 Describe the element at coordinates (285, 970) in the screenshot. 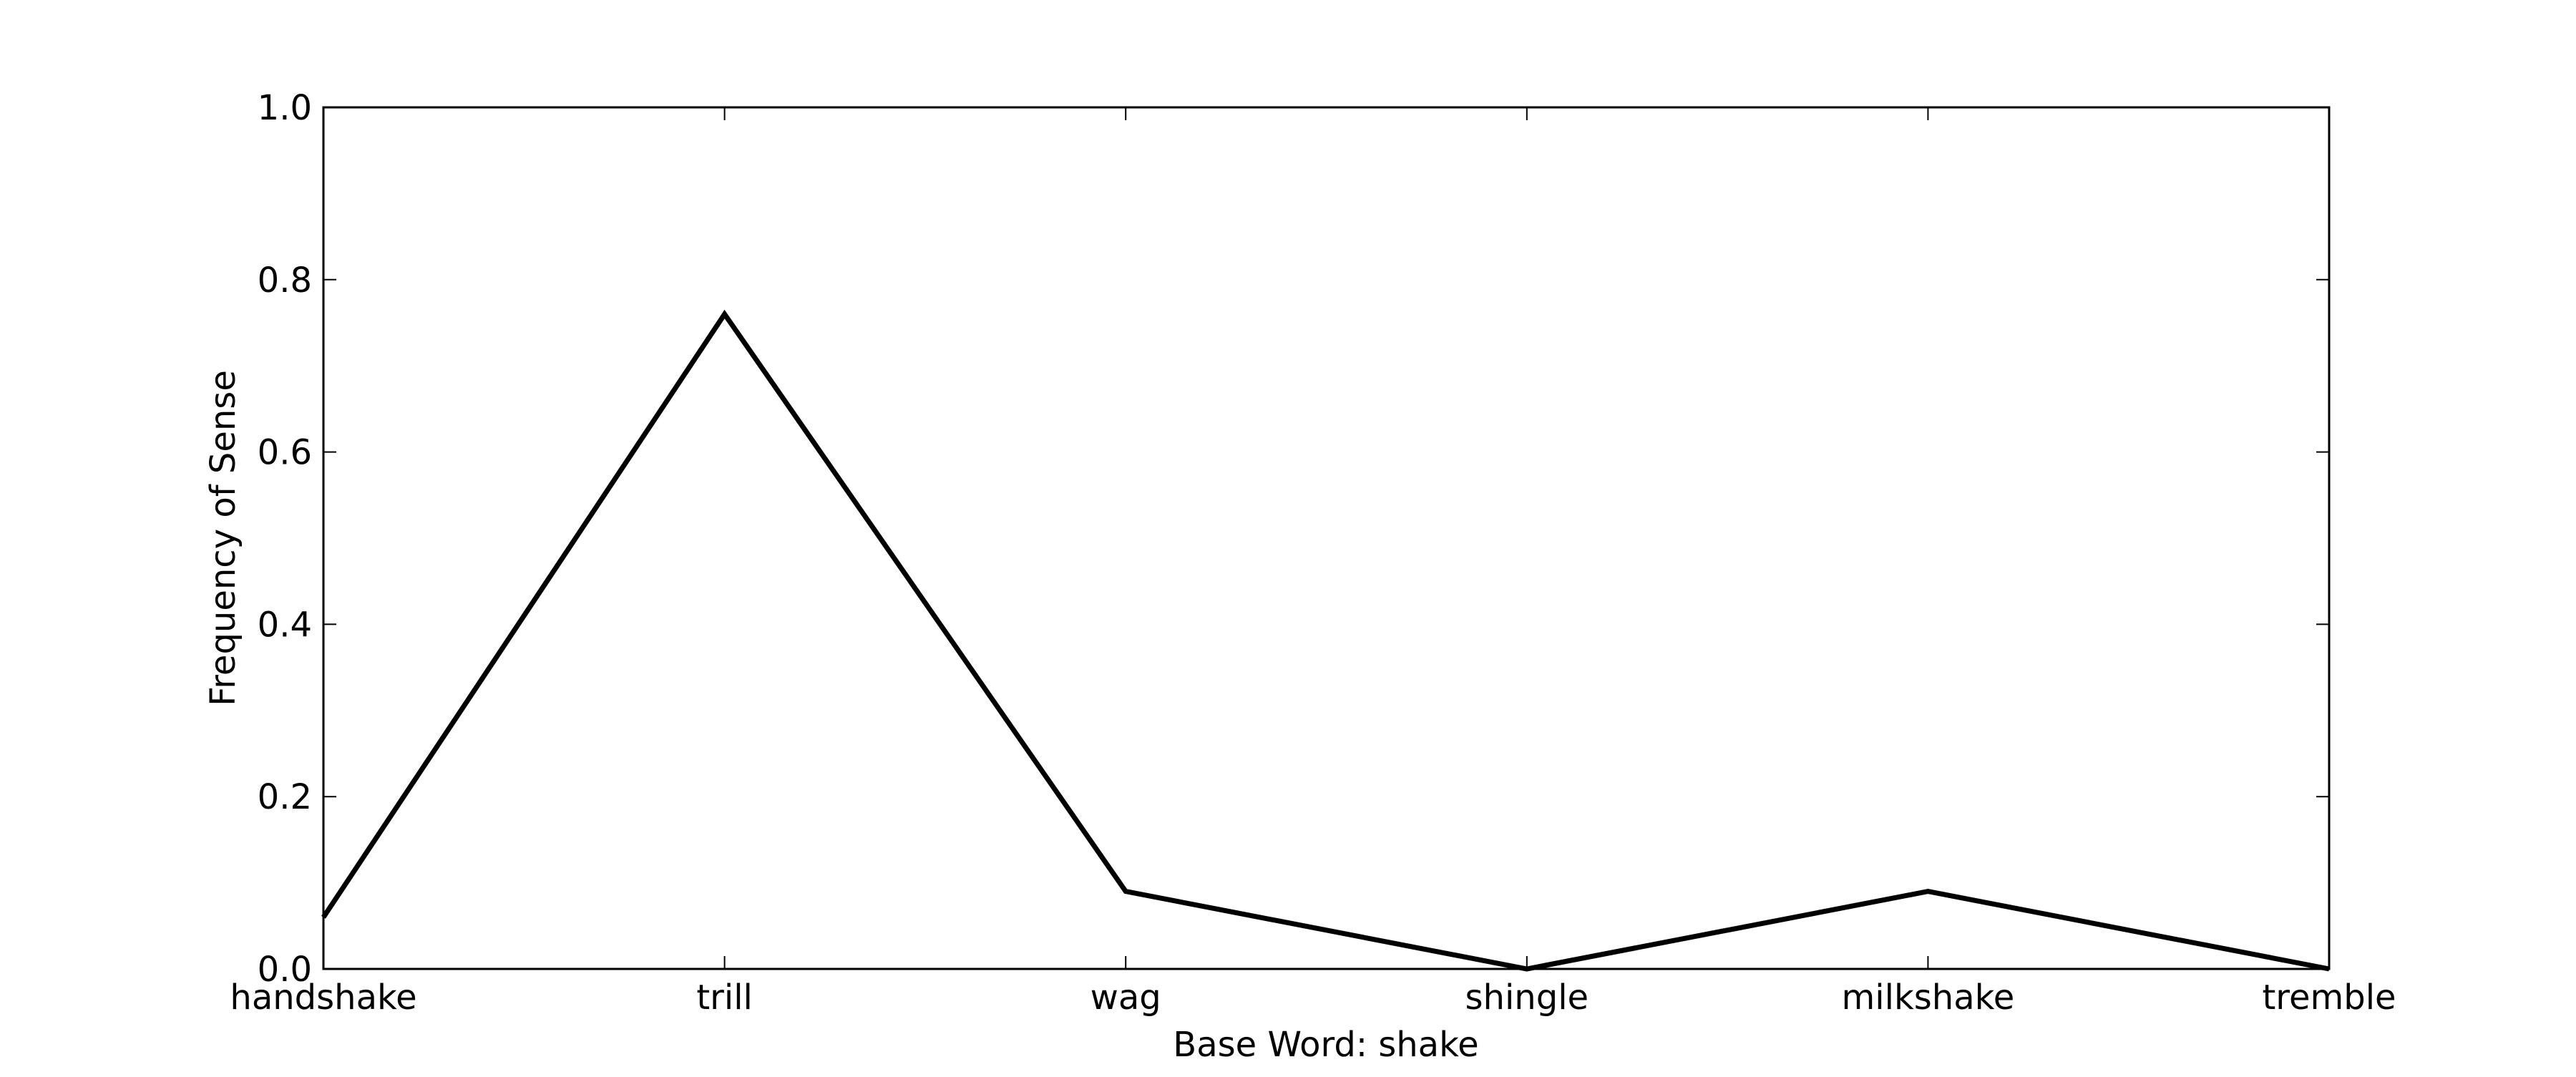

I see `y-tick-label: 0.0` at that location.